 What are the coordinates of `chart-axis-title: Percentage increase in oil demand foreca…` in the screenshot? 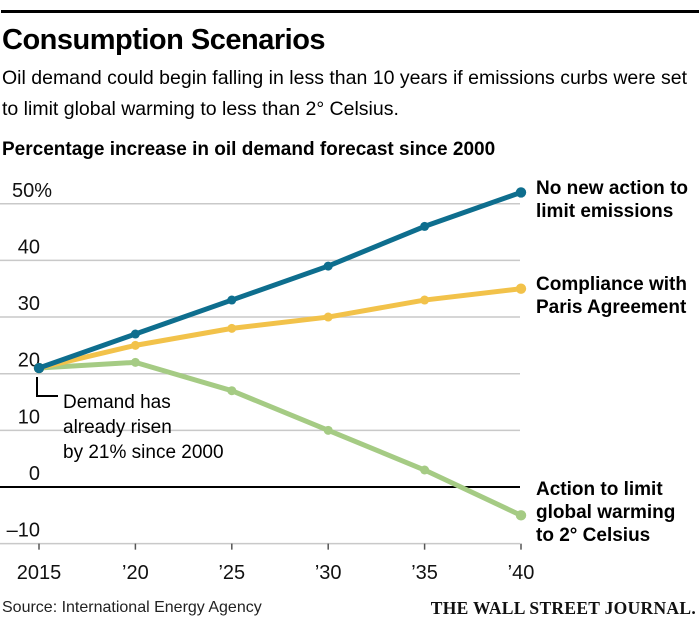 It's located at (249, 149).